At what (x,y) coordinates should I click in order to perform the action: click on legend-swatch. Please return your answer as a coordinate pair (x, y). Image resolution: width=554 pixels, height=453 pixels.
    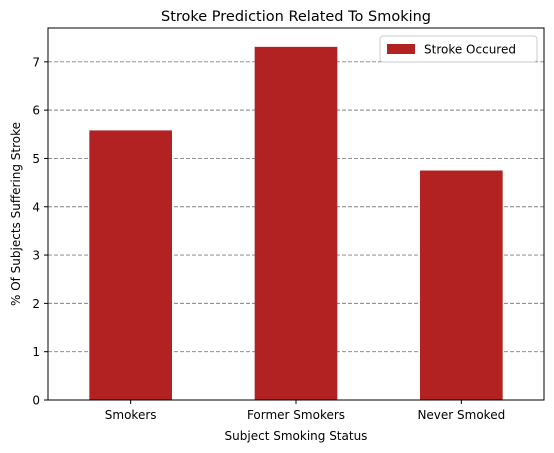
    Looking at the image, I should click on (401, 49).